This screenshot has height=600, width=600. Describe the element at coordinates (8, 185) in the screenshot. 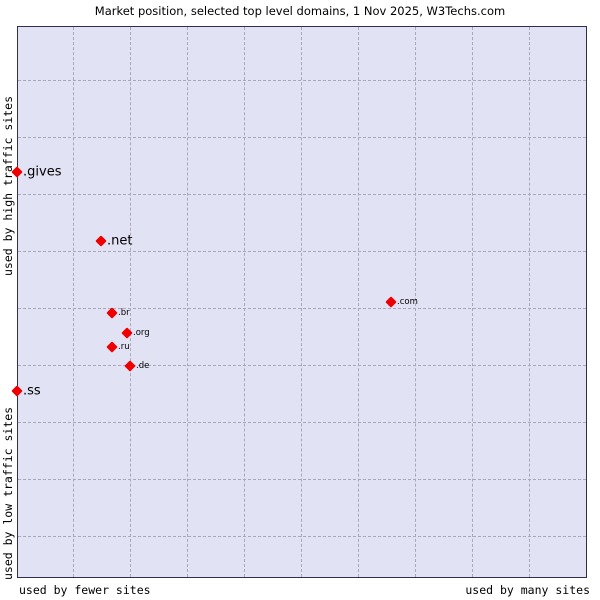

I see `y-axis-caption-high: used by high traffic sites` at that location.